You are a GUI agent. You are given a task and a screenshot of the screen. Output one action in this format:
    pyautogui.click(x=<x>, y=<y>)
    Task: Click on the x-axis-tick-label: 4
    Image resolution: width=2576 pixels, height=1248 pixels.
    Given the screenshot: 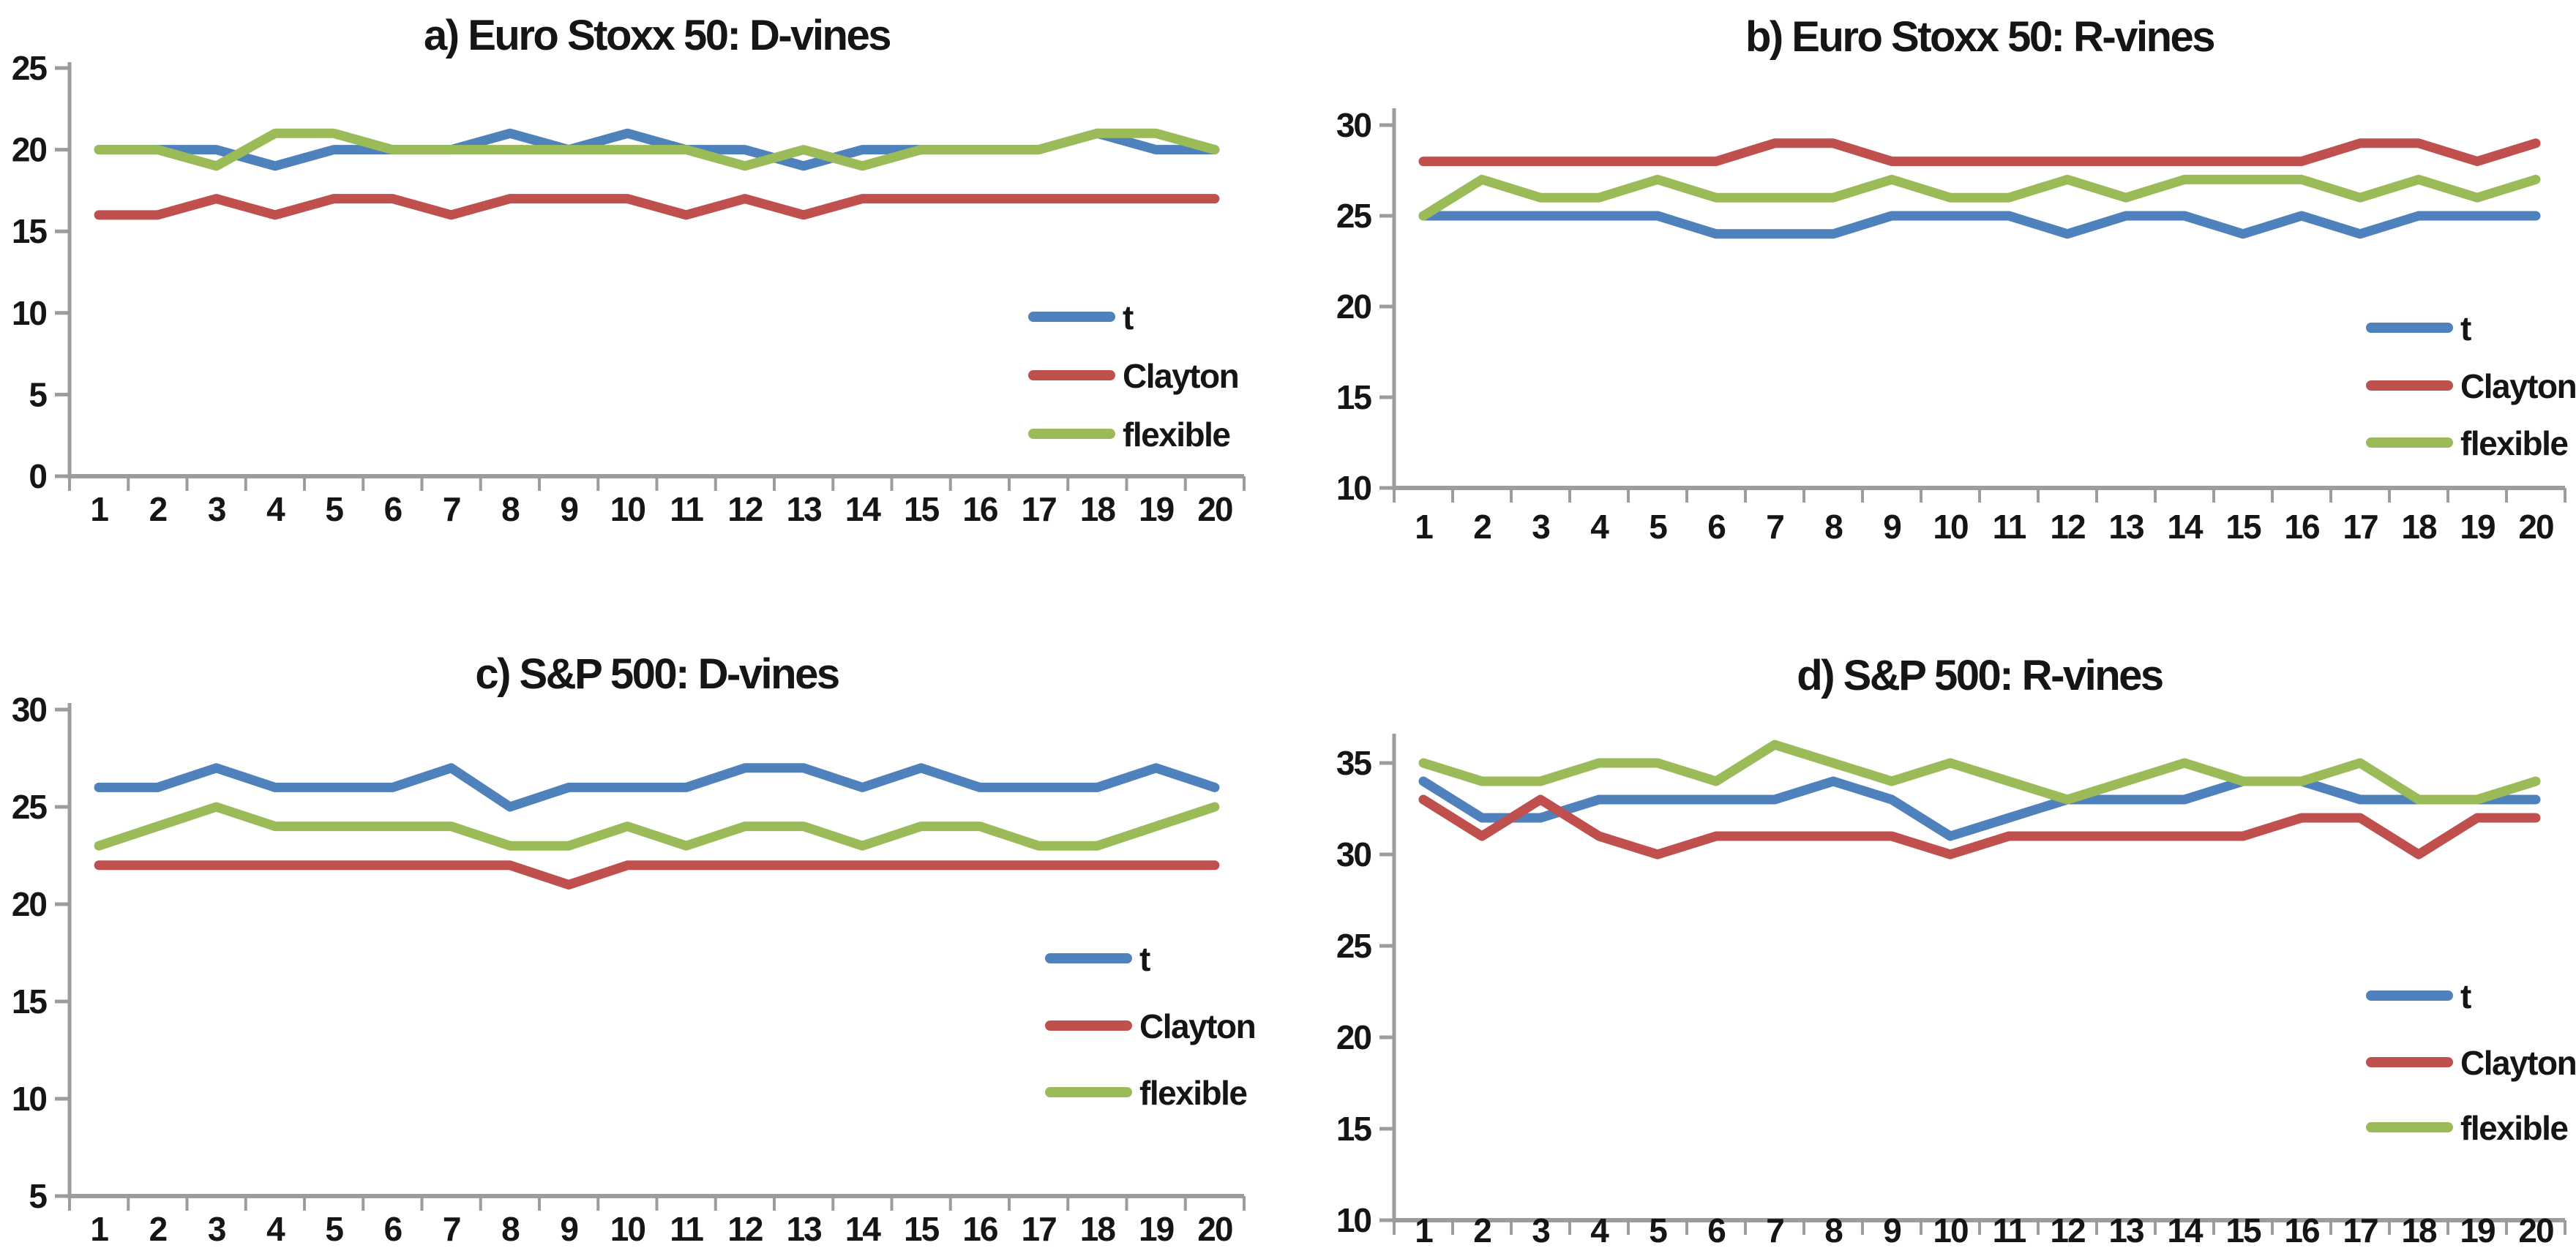 What is the action you would take?
    pyautogui.click(x=275, y=509)
    